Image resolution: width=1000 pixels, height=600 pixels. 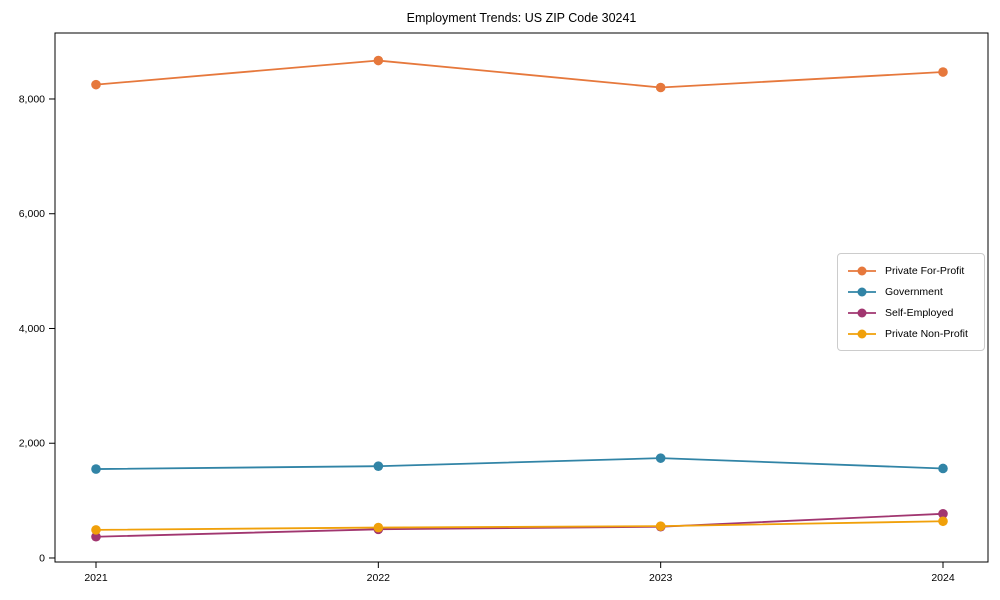 What do you see at coordinates (96, 578) in the screenshot?
I see `x-tick-label: 2021` at bounding box center [96, 578].